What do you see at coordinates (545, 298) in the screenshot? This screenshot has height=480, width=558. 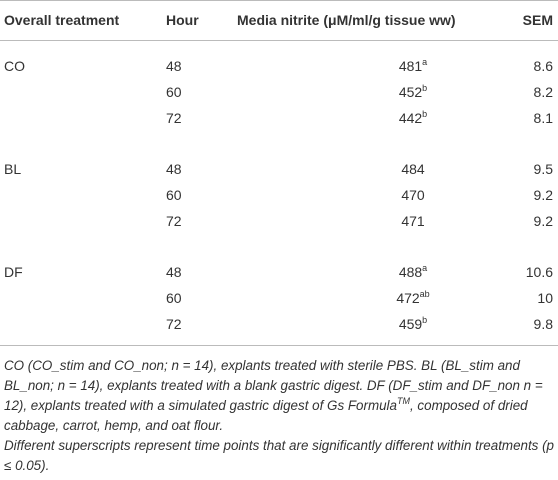 I see `sem-cell: 10` at bounding box center [545, 298].